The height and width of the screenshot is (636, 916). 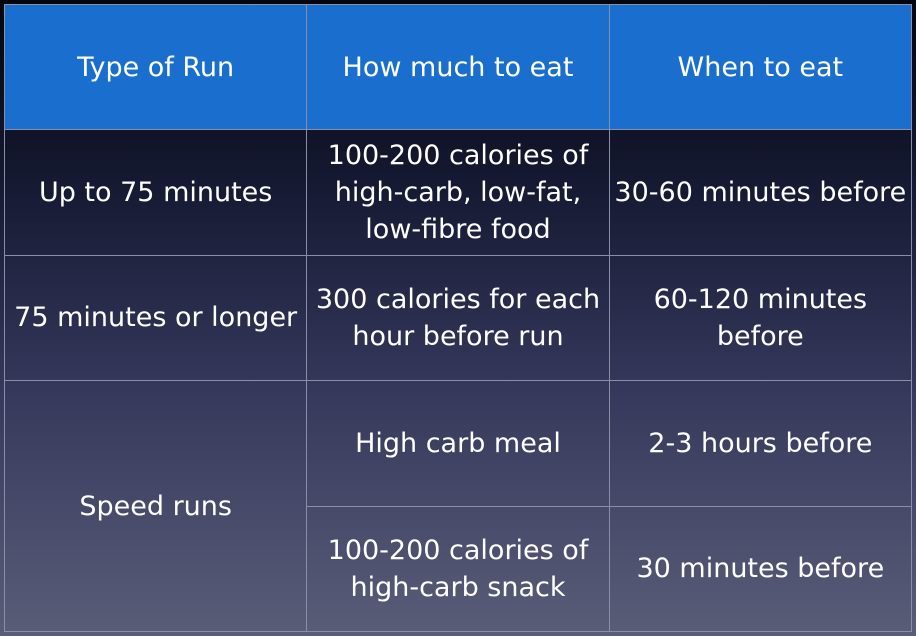 What do you see at coordinates (155, 317) in the screenshot?
I see `cell-type: 75 minutes or longer` at bounding box center [155, 317].